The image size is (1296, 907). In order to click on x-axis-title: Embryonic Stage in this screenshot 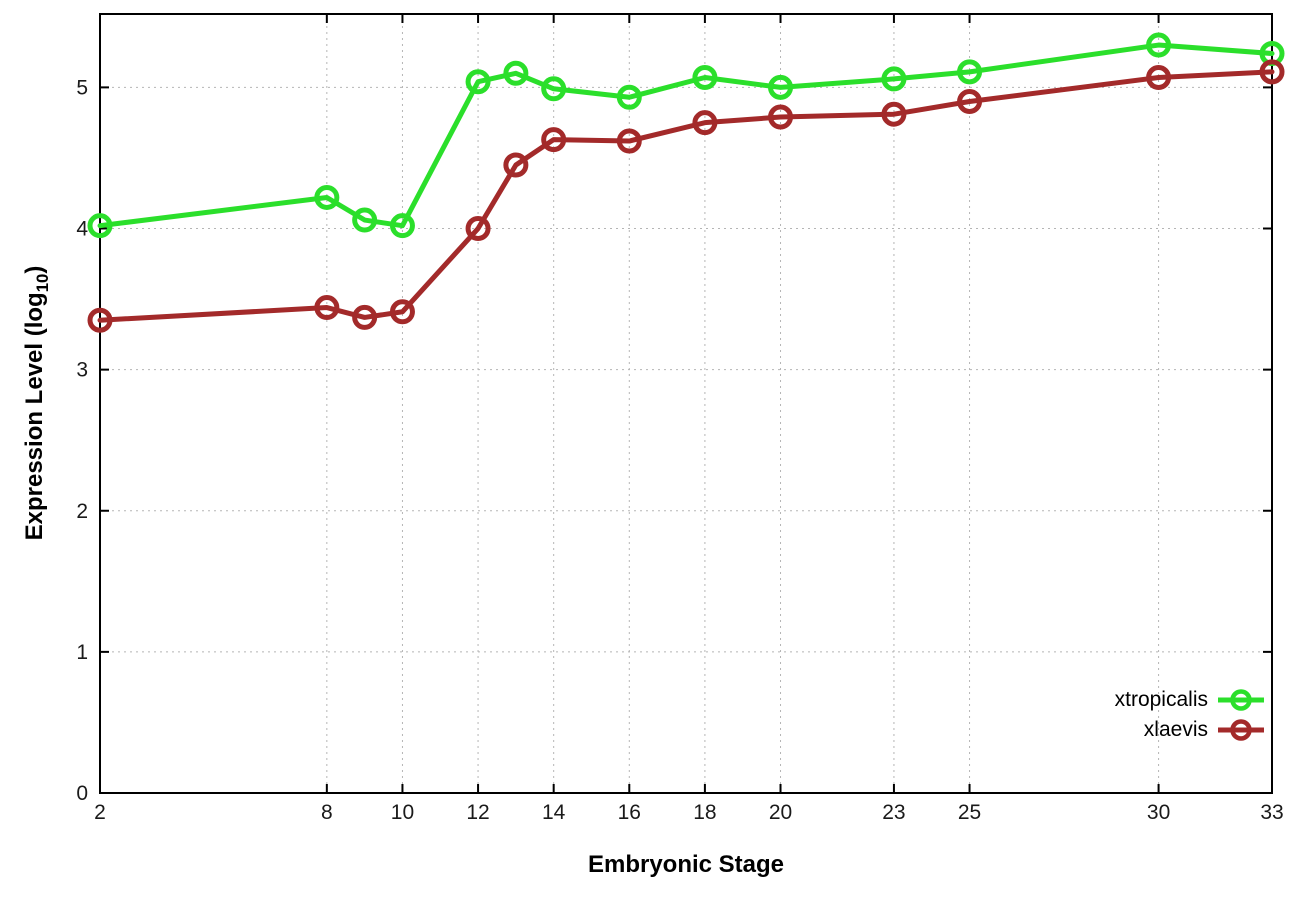, I will do `click(686, 864)`.